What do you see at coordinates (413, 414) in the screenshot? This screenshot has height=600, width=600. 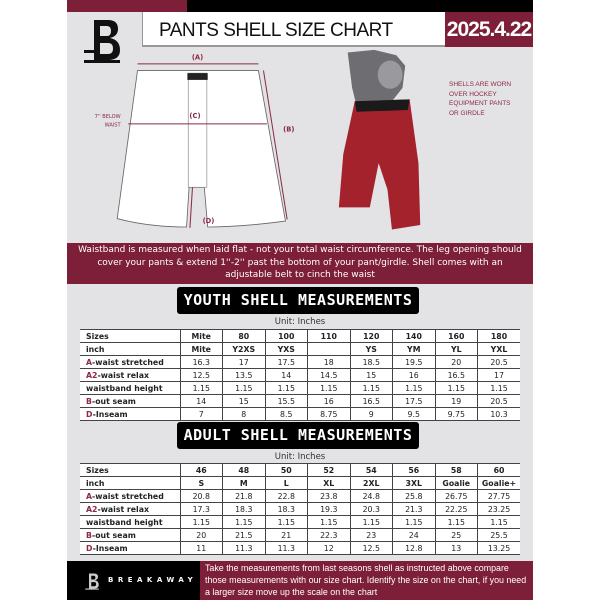 I see `table-cell: 9.5` at bounding box center [413, 414].